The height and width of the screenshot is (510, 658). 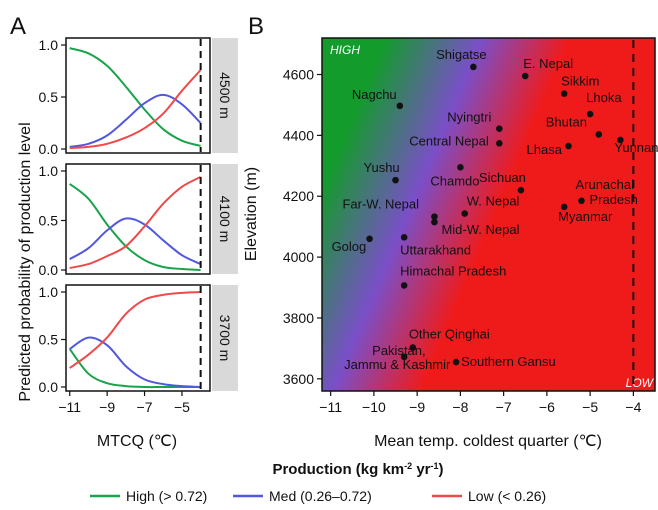 I want to click on point-label-e-nepal: E. Nepal, so click(x=548, y=63).